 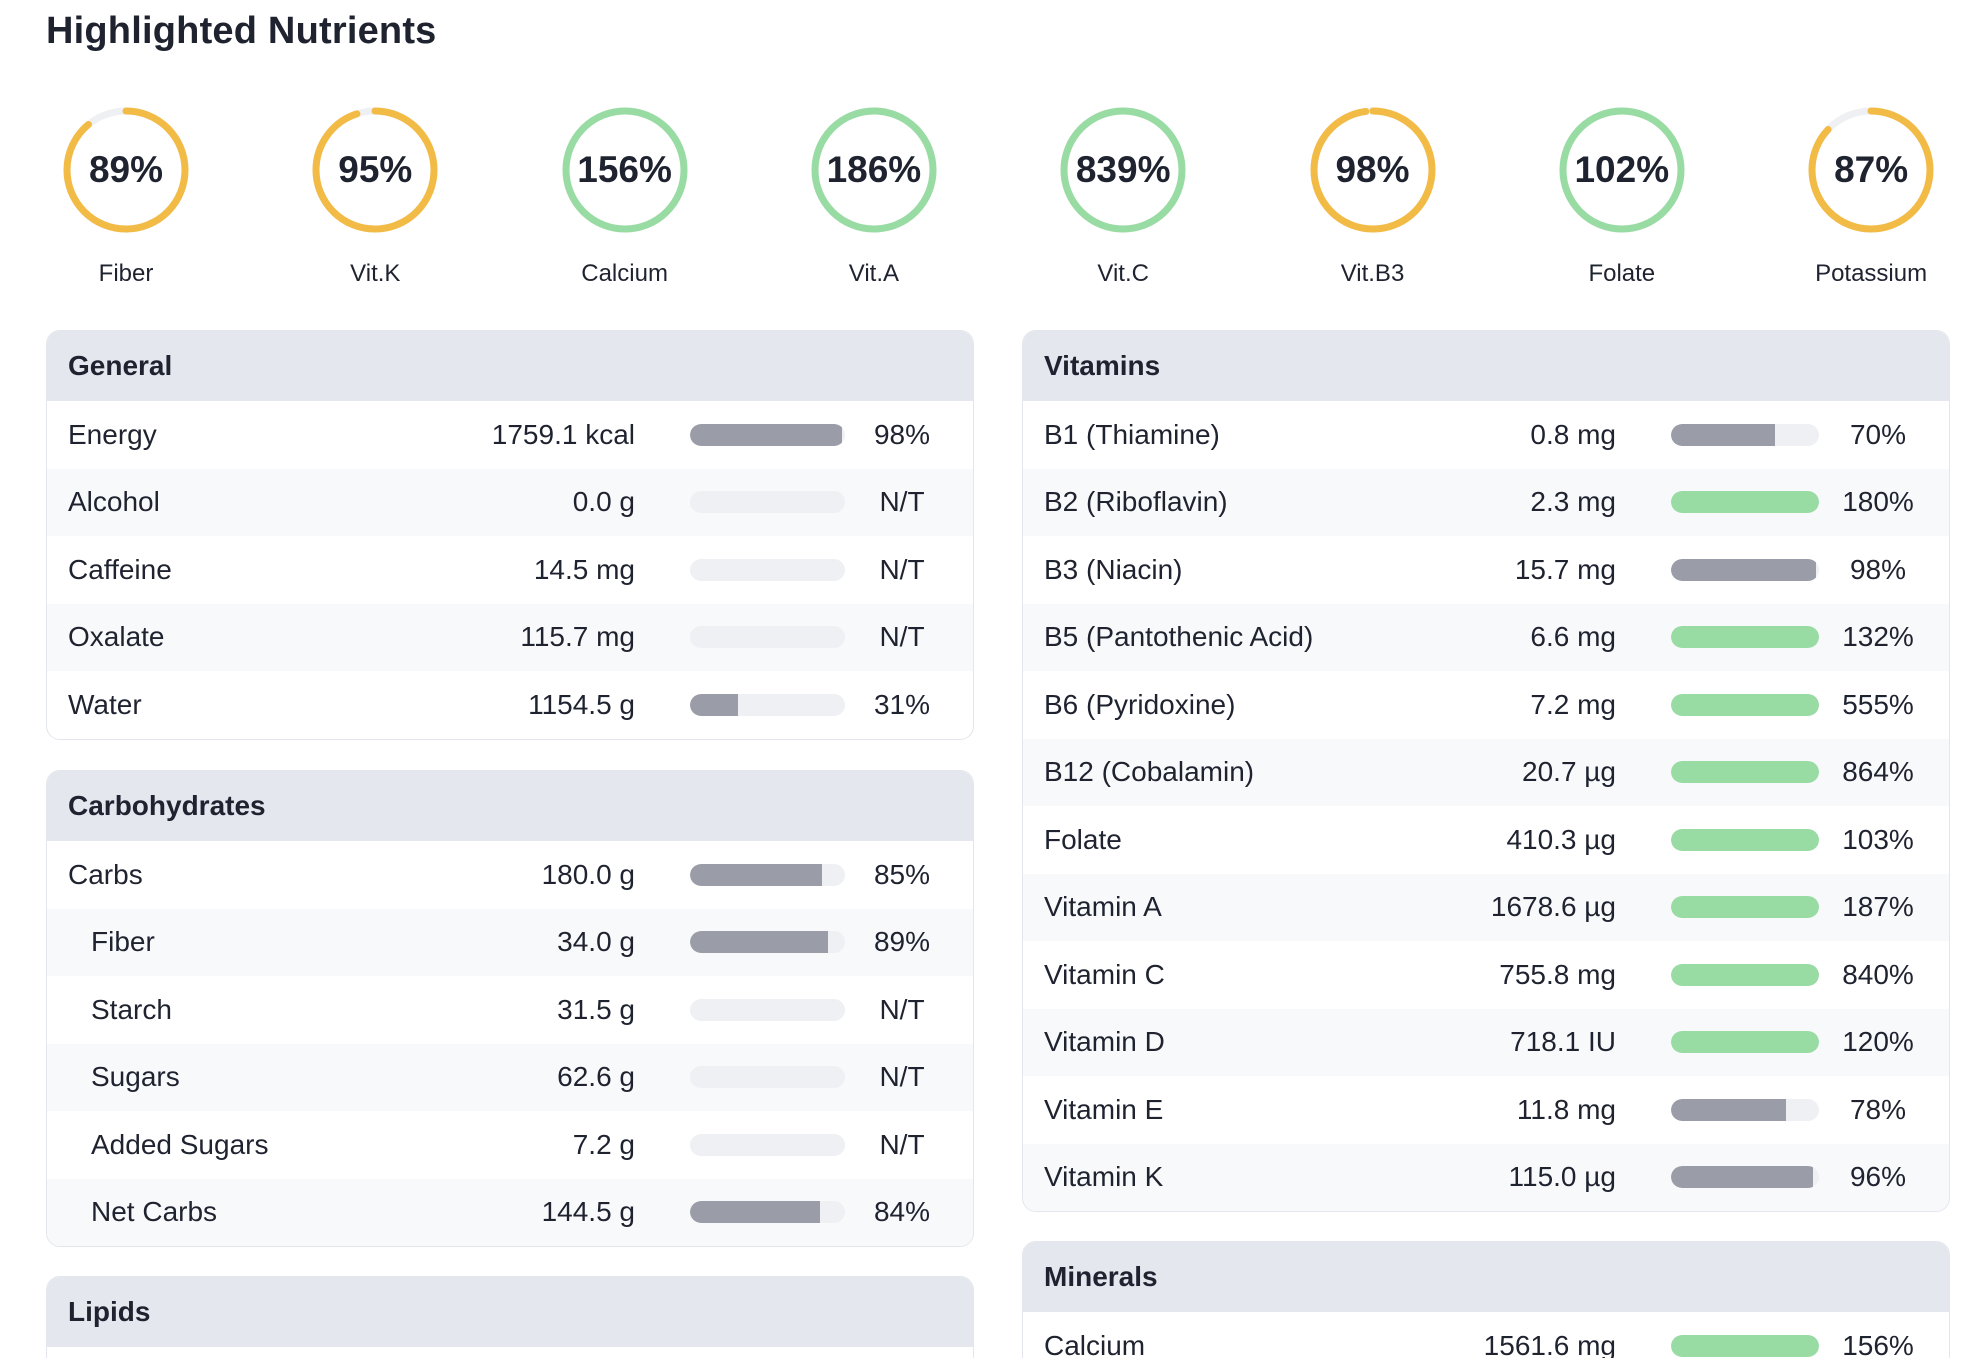 I want to click on nutrient-amount: 62.6 g, so click(x=596, y=1077).